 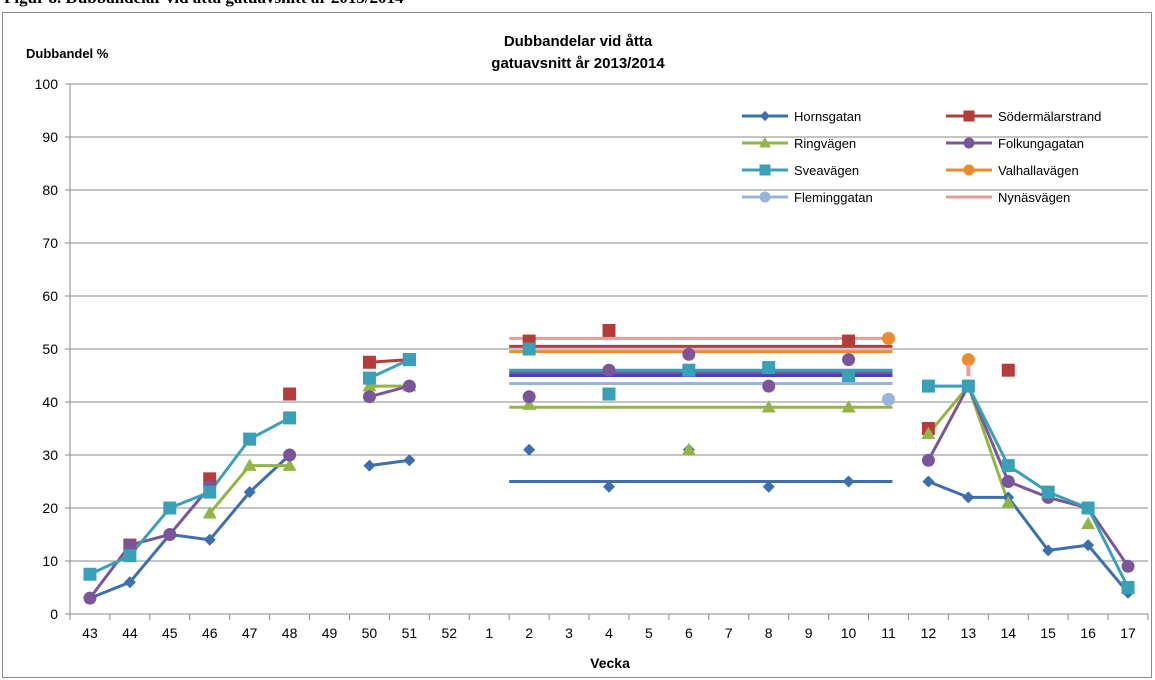 What do you see at coordinates (290, 633) in the screenshot?
I see `x-tick-label: 48` at bounding box center [290, 633].